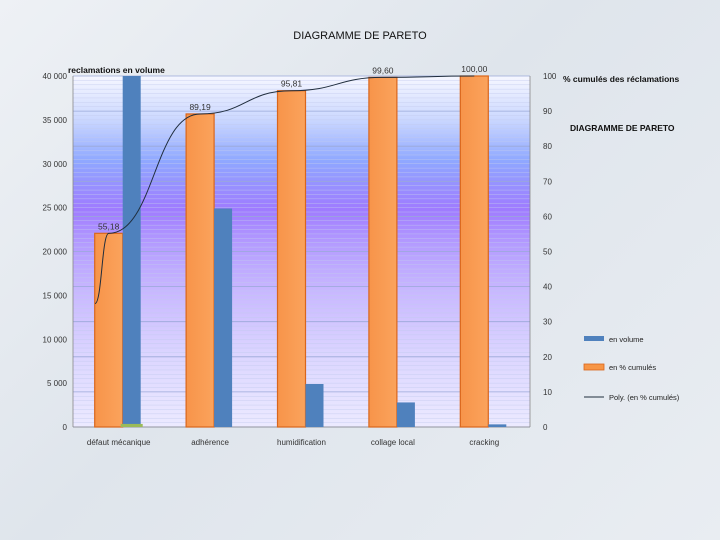 The image size is (720, 540). What do you see at coordinates (55, 120) in the screenshot?
I see `left-tick-label: 35 000` at bounding box center [55, 120].